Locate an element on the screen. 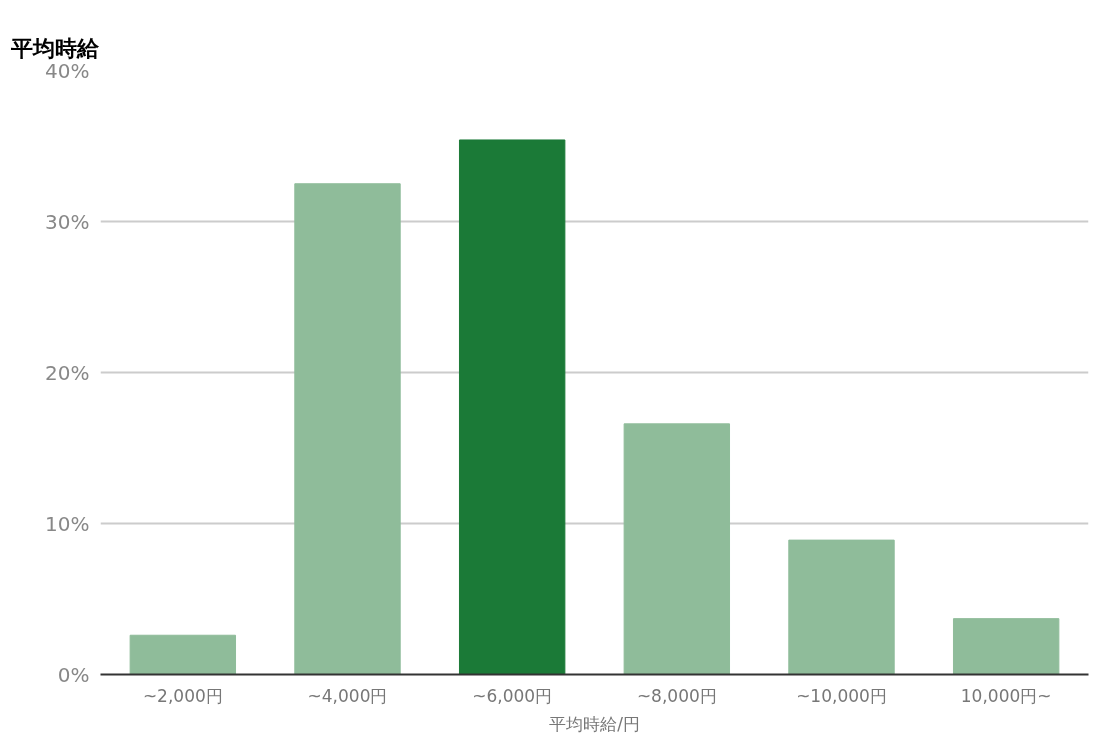 The width and height of the screenshot is (1104, 736). x-tick-label: ~10,000円 is located at coordinates (841, 695).